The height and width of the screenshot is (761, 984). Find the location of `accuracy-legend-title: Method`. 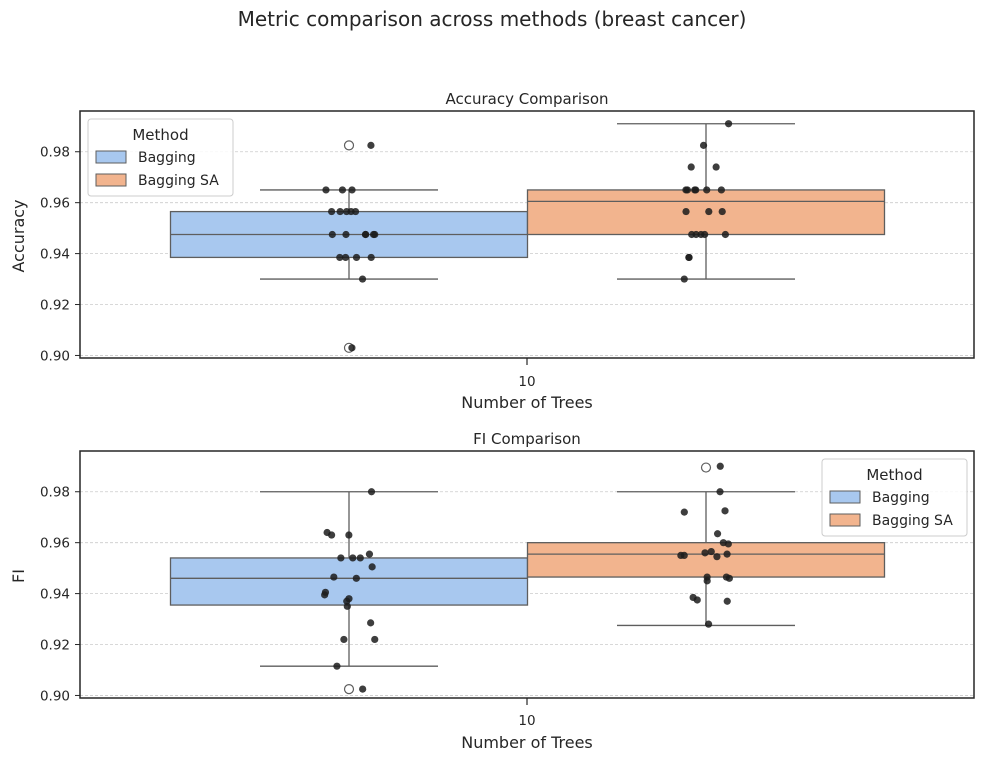

accuracy-legend-title: Method is located at coordinates (160, 135).